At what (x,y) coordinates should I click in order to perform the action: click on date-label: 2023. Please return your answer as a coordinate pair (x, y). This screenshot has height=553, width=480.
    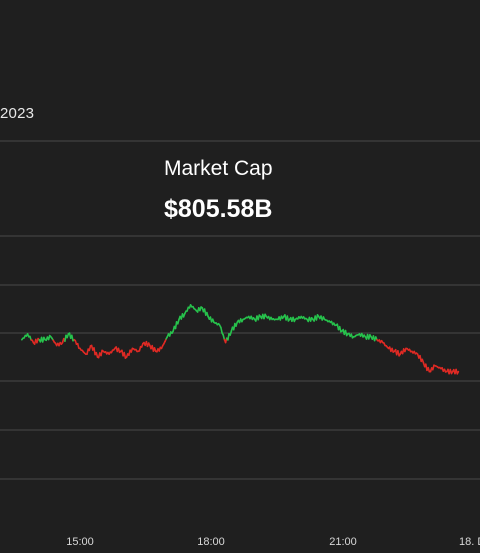
    Looking at the image, I should click on (17, 113).